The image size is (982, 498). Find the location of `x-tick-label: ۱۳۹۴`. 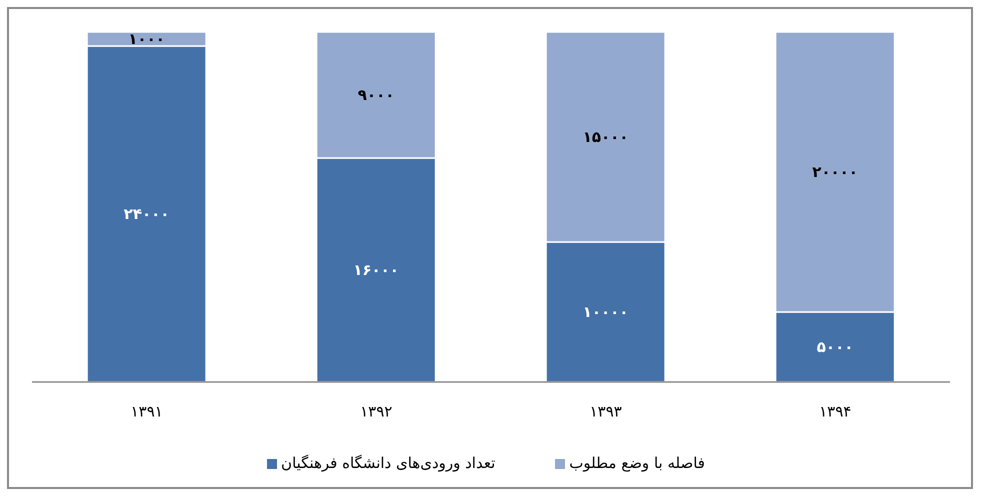

x-tick-label: ۱۳۹۴ is located at coordinates (835, 411).